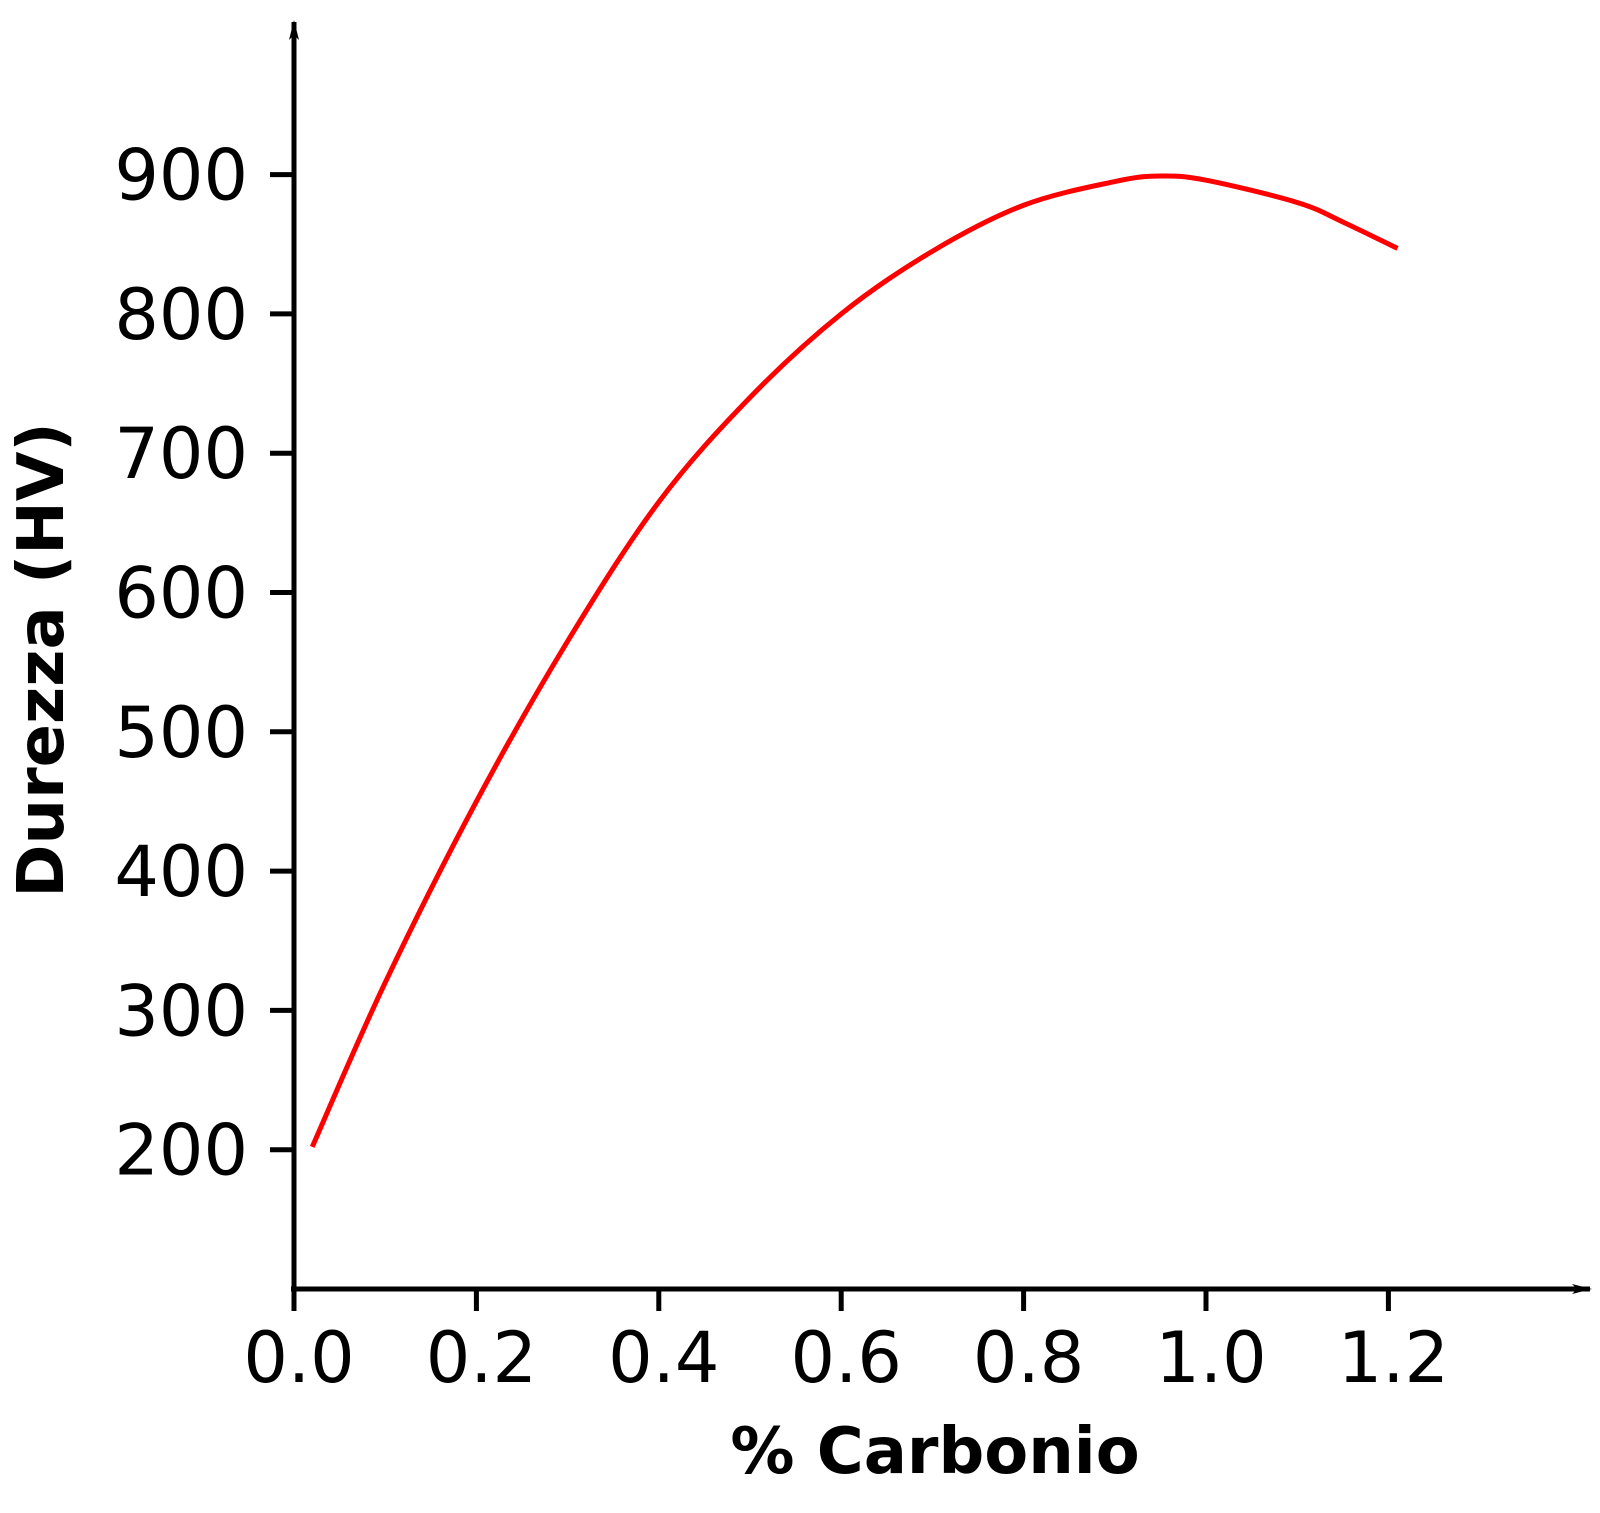 Image resolution: width=1600 pixels, height=1513 pixels. Describe the element at coordinates (181, 733) in the screenshot. I see `y-tick-label: 500` at that location.